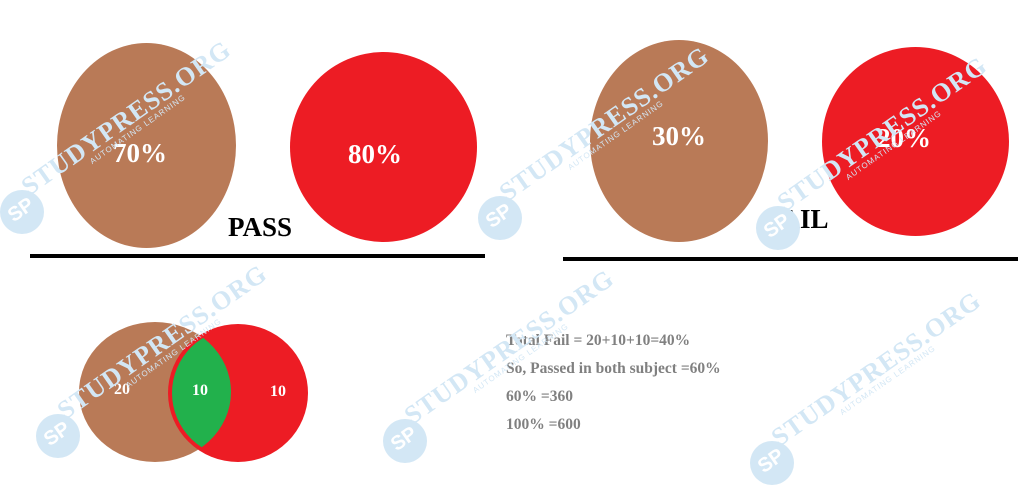 Image resolution: width=1024 pixels, height=500 pixels. I want to click on pass-divider, so click(257, 256).